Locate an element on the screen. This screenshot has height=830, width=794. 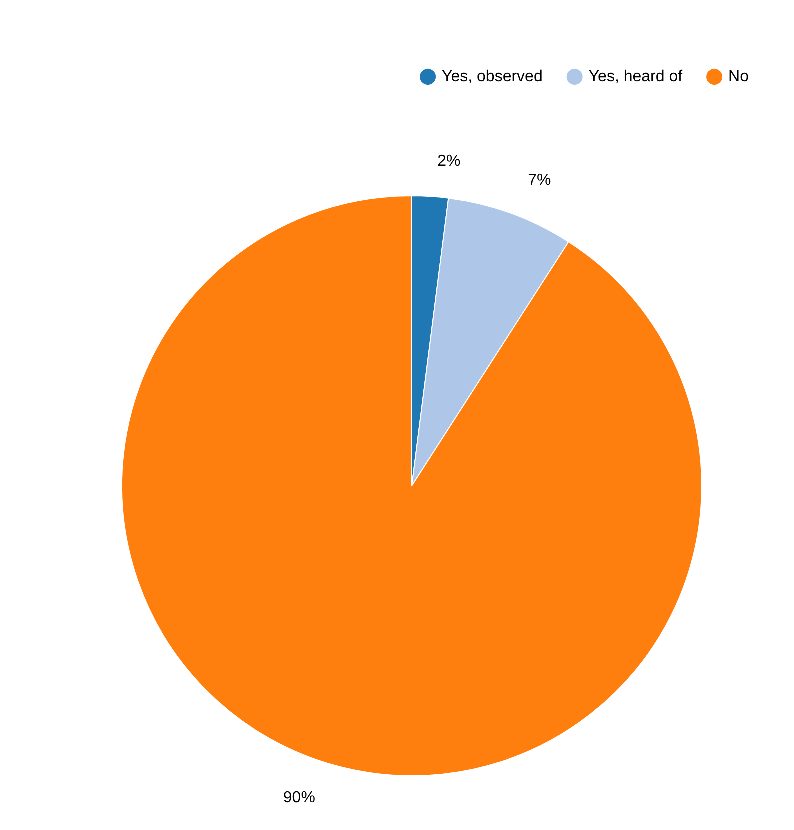
legend-label: No is located at coordinates (739, 77).